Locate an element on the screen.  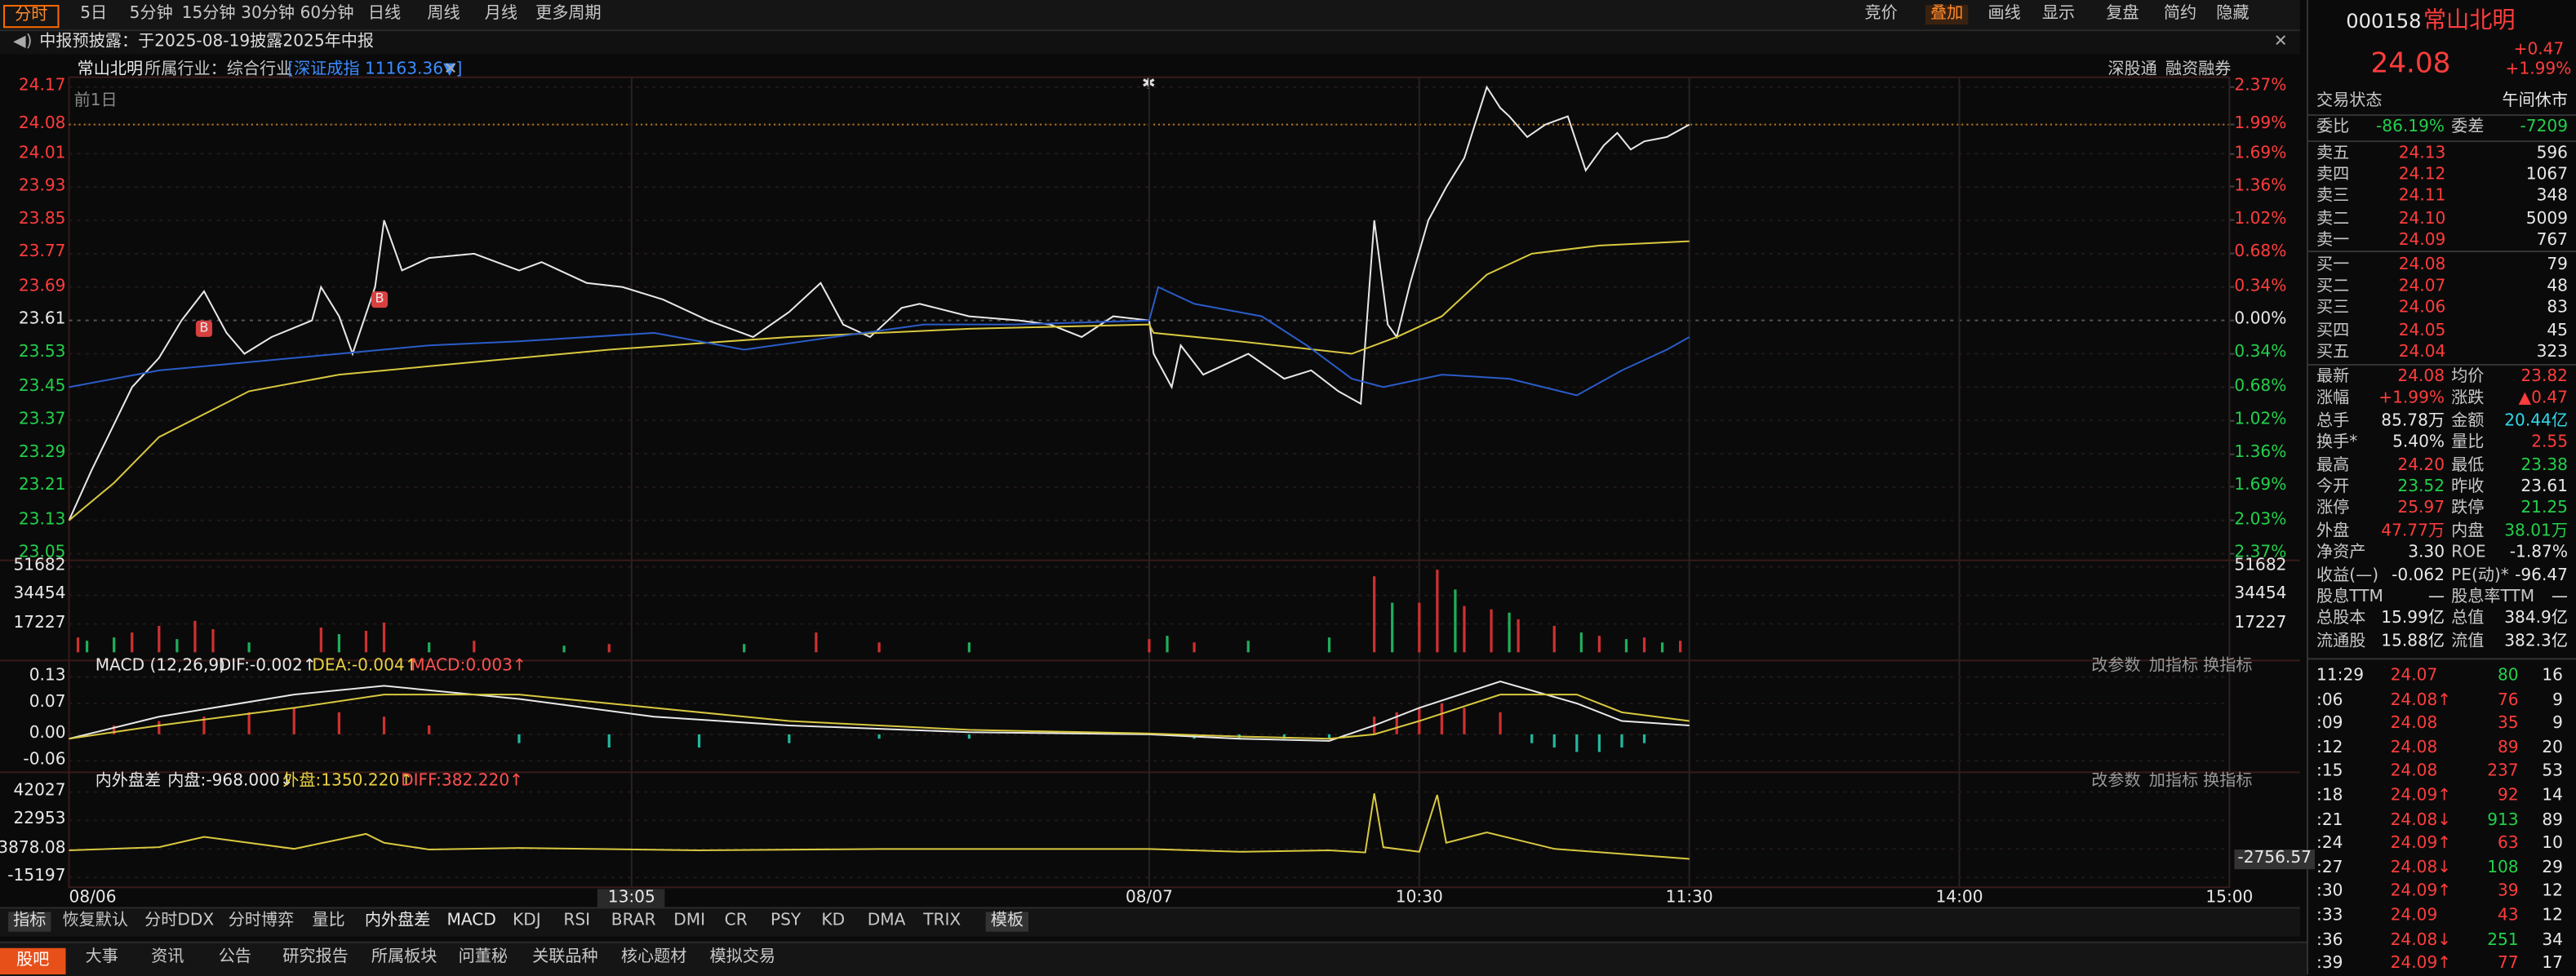
indicator-tab: 分时DDX is located at coordinates (179, 921).